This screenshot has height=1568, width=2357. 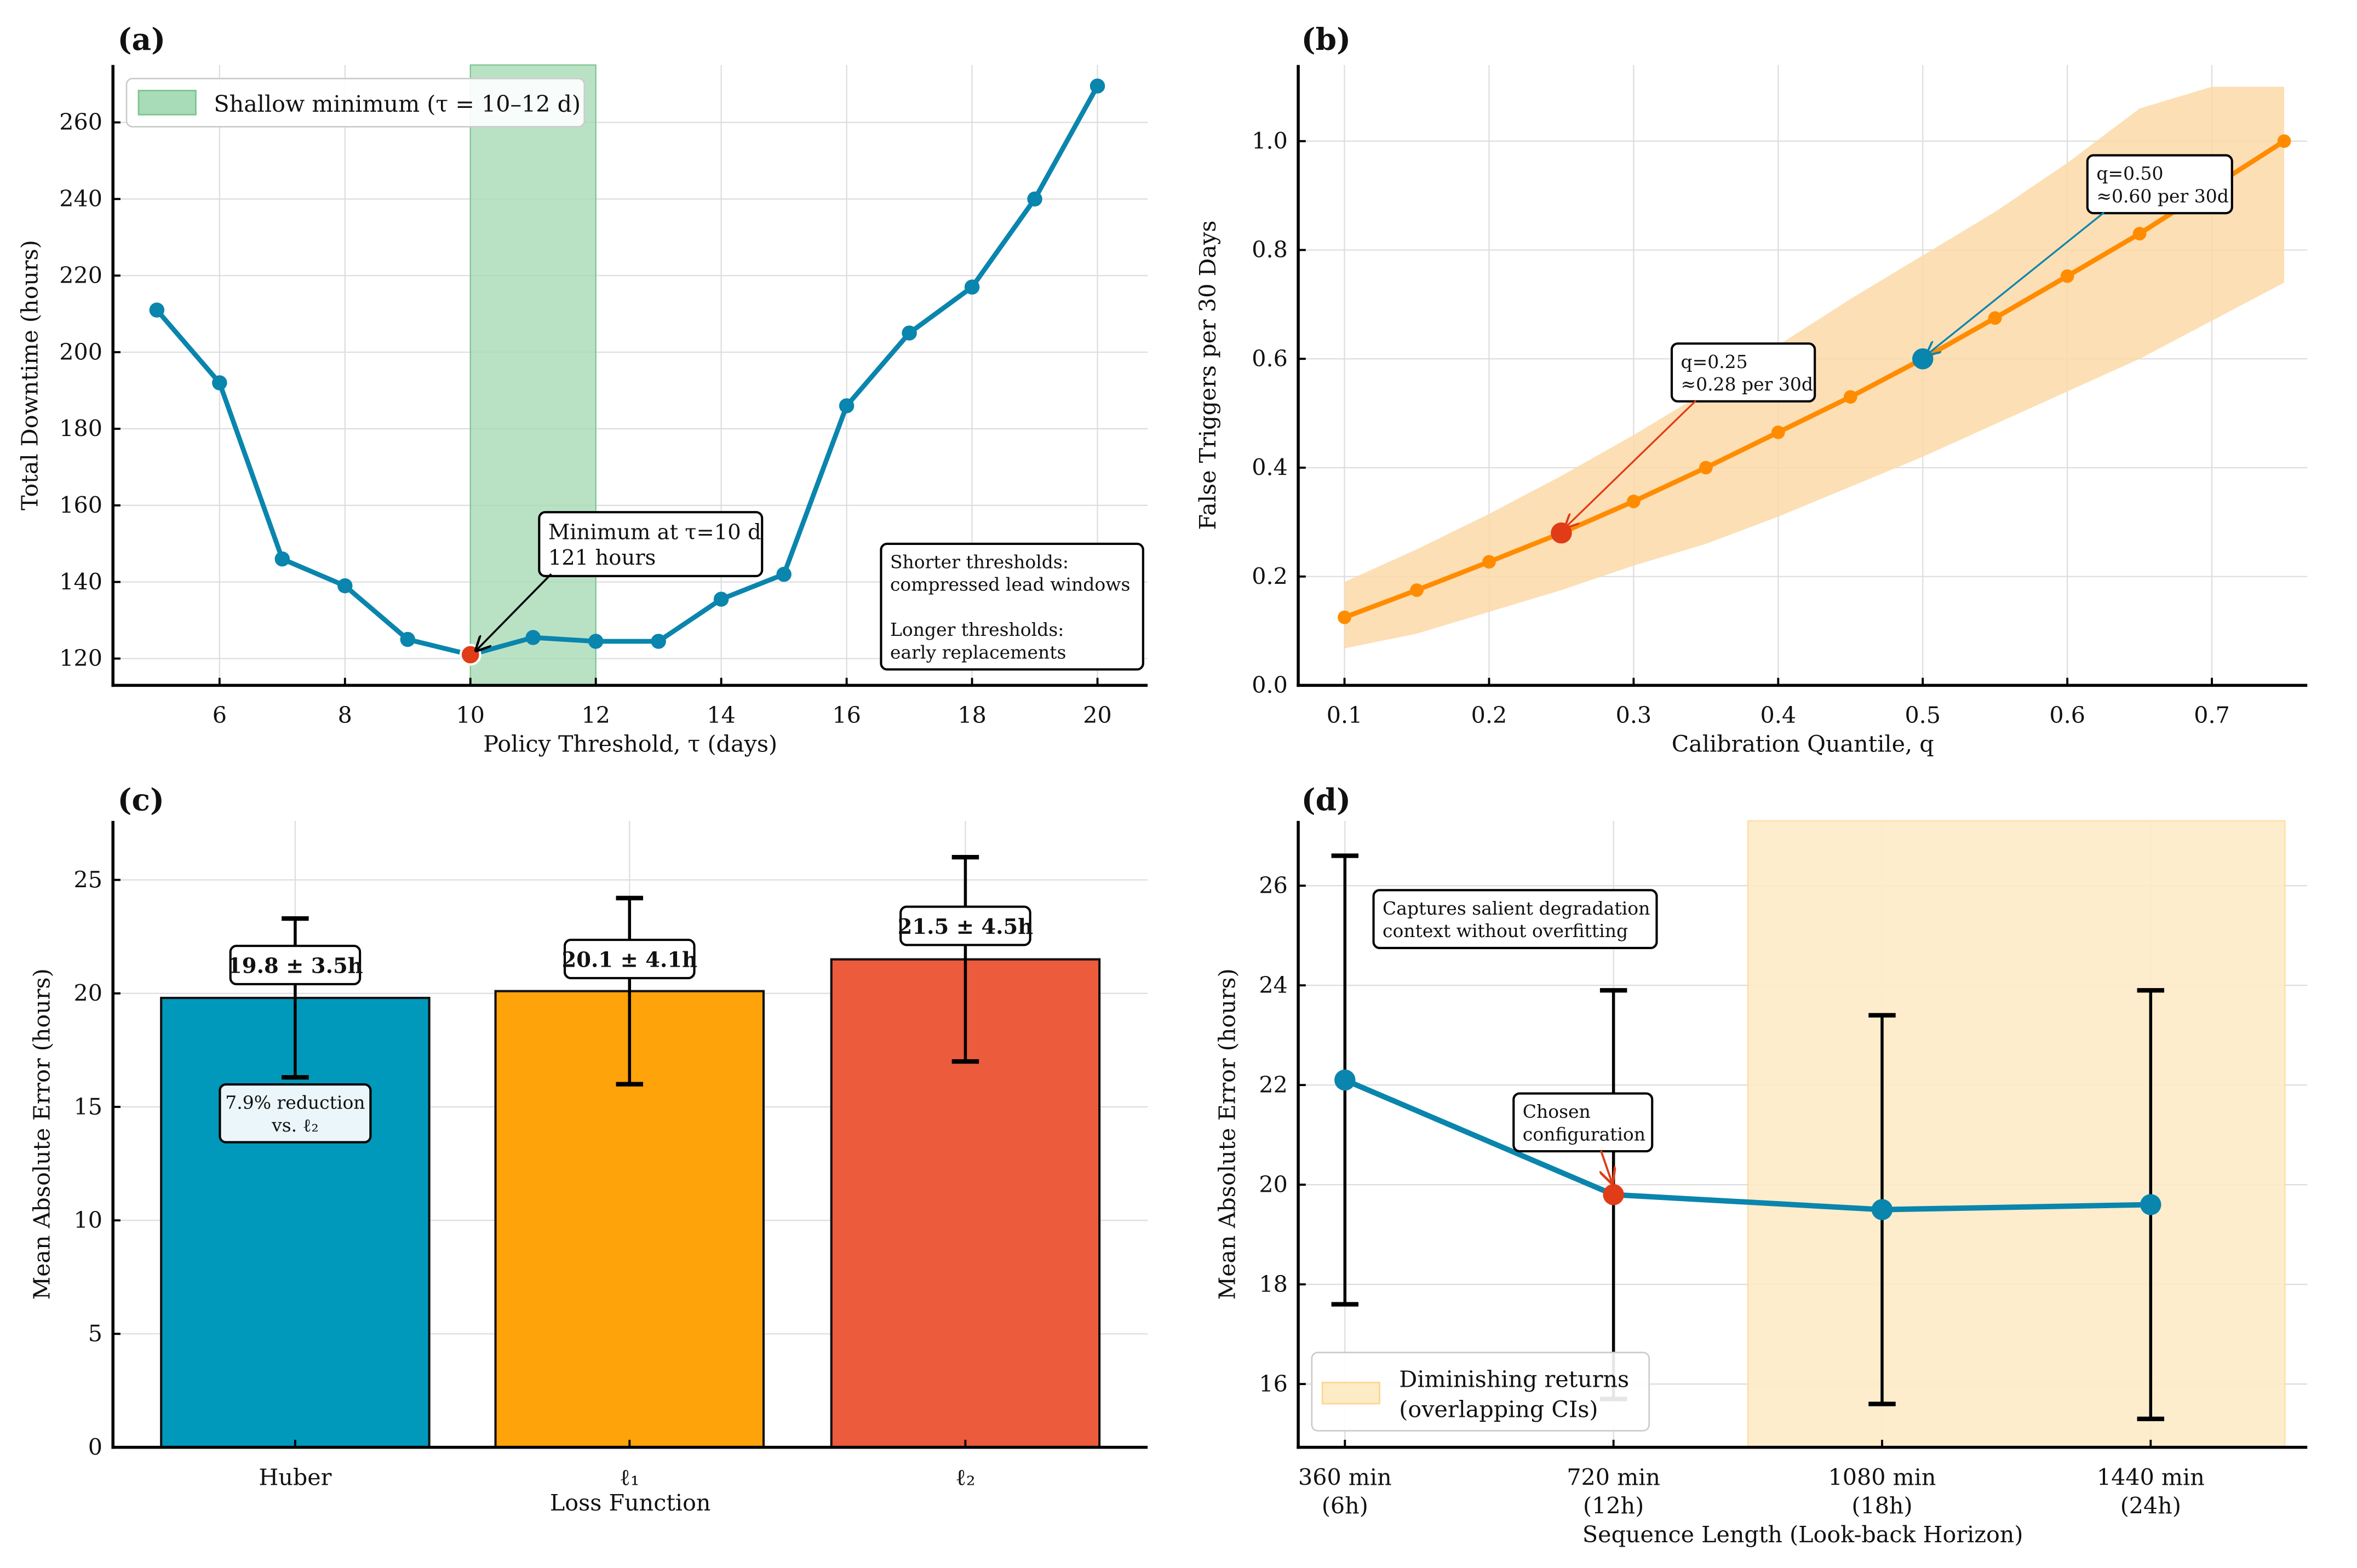 I want to click on panel-label: (c), so click(x=140, y=800).